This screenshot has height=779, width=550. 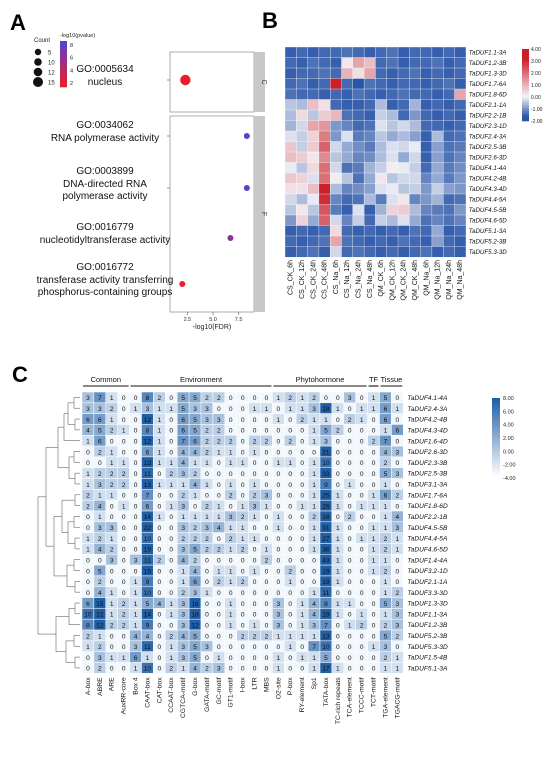 I want to click on go-term-description: RNA polymerase activity, so click(x=105, y=138).